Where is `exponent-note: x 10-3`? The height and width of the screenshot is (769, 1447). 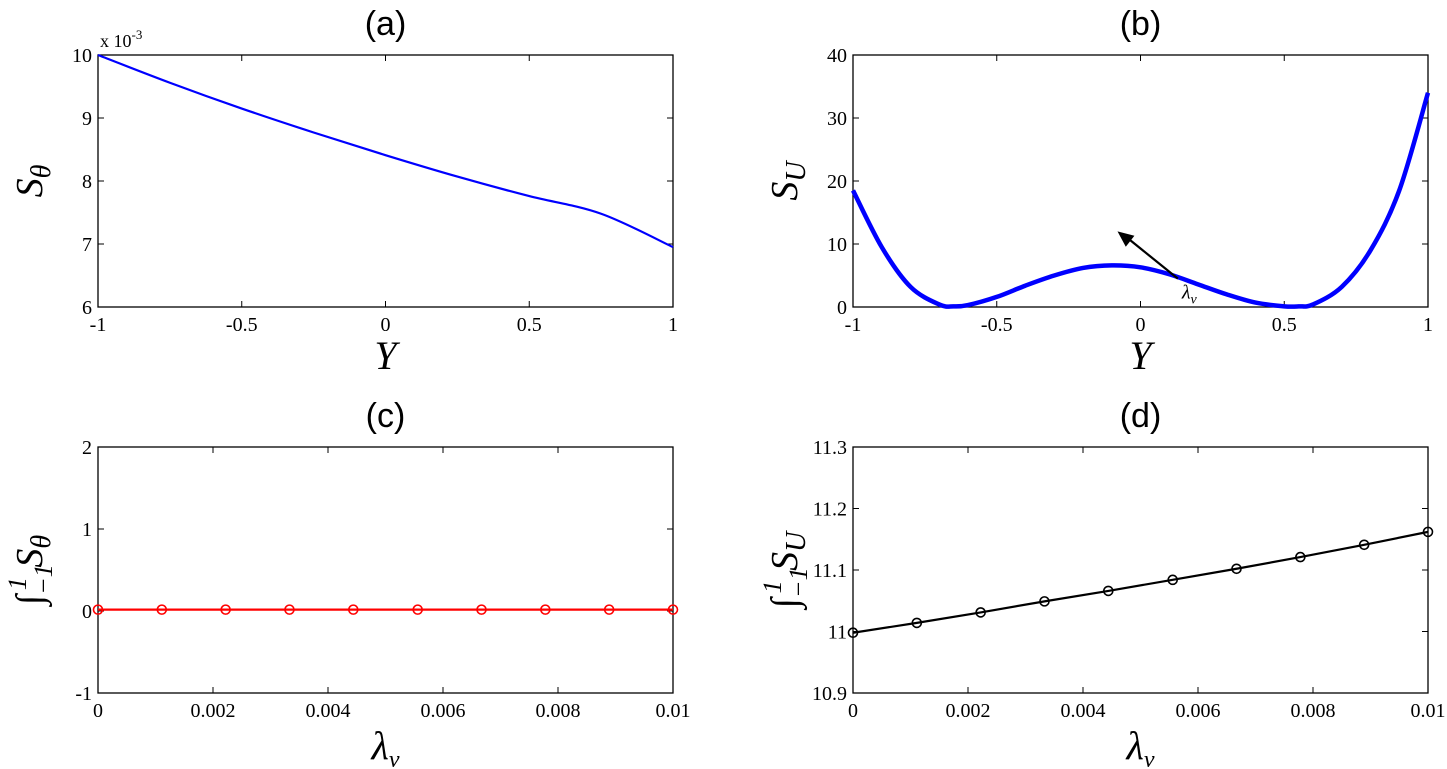 exponent-note: x 10-3 is located at coordinates (121, 39).